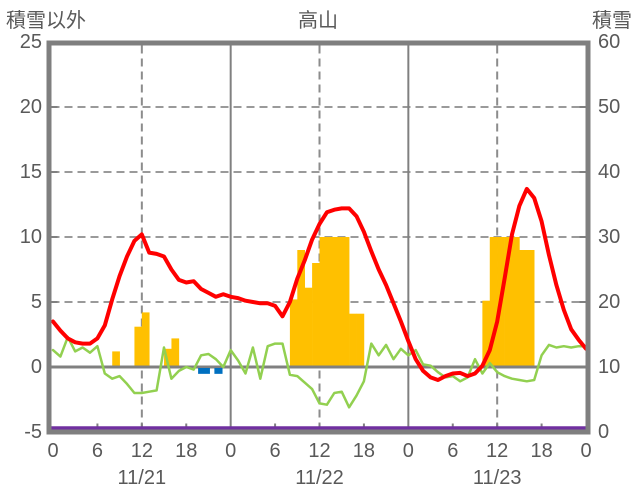 This screenshot has height=501, width=636. Describe the element at coordinates (30, 42) in the screenshot. I see `left-axis-label-25: 25` at that location.